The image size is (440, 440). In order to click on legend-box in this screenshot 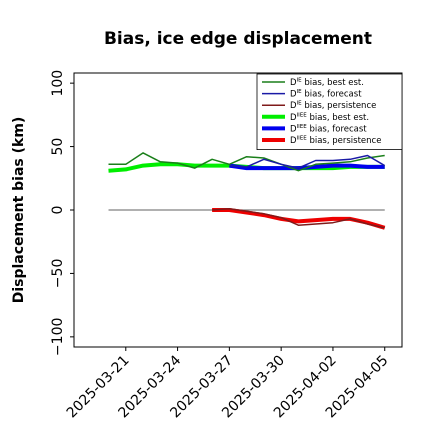, I will do `click(329, 111)`.